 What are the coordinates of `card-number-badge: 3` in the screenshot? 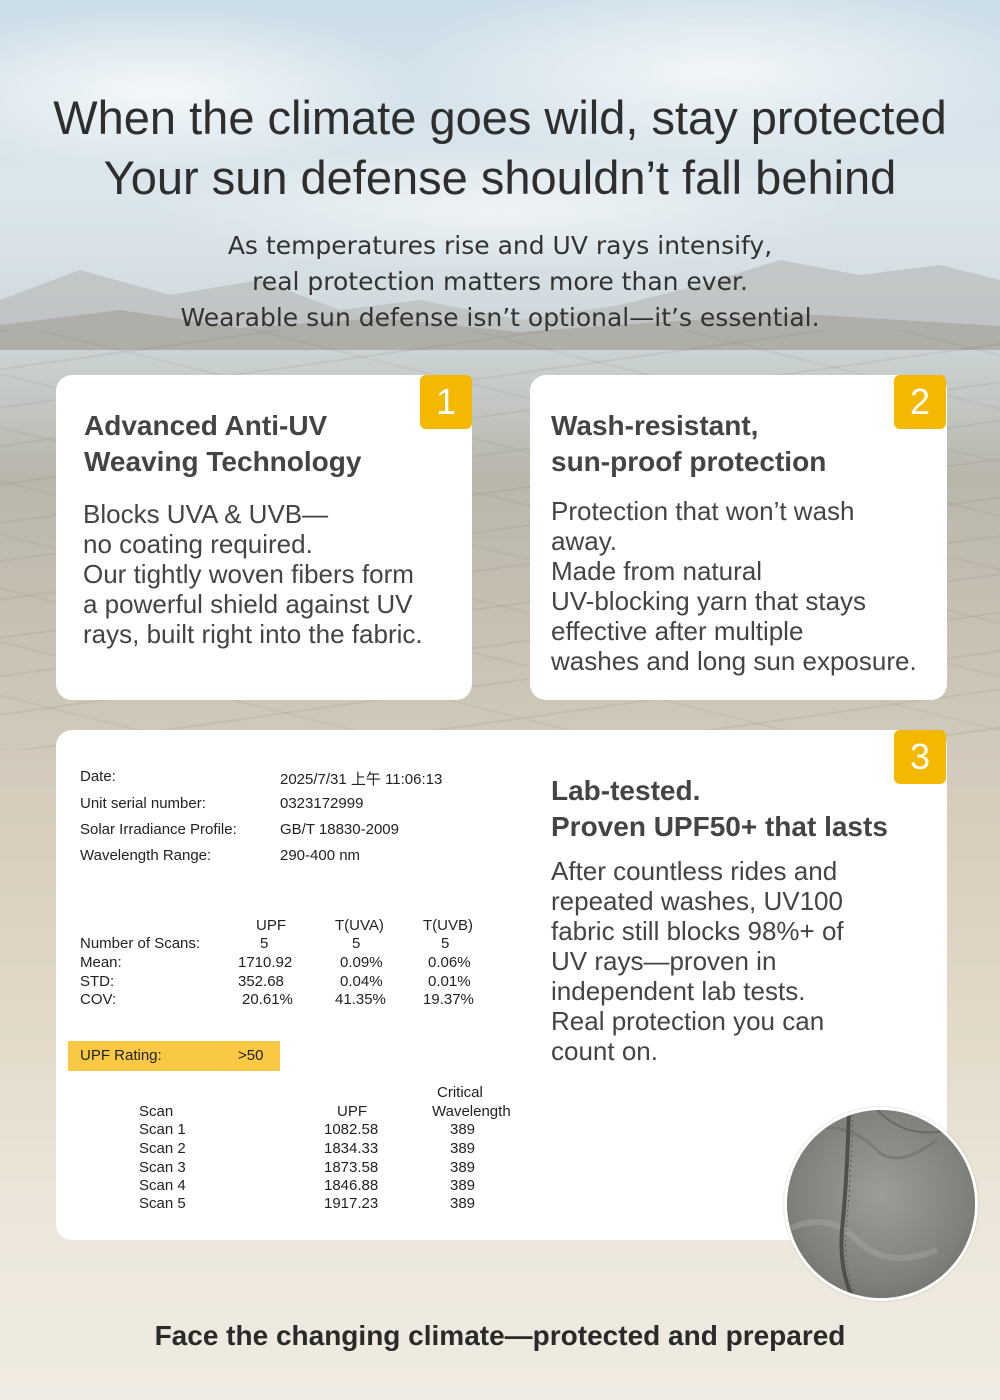 It's located at (920, 757).